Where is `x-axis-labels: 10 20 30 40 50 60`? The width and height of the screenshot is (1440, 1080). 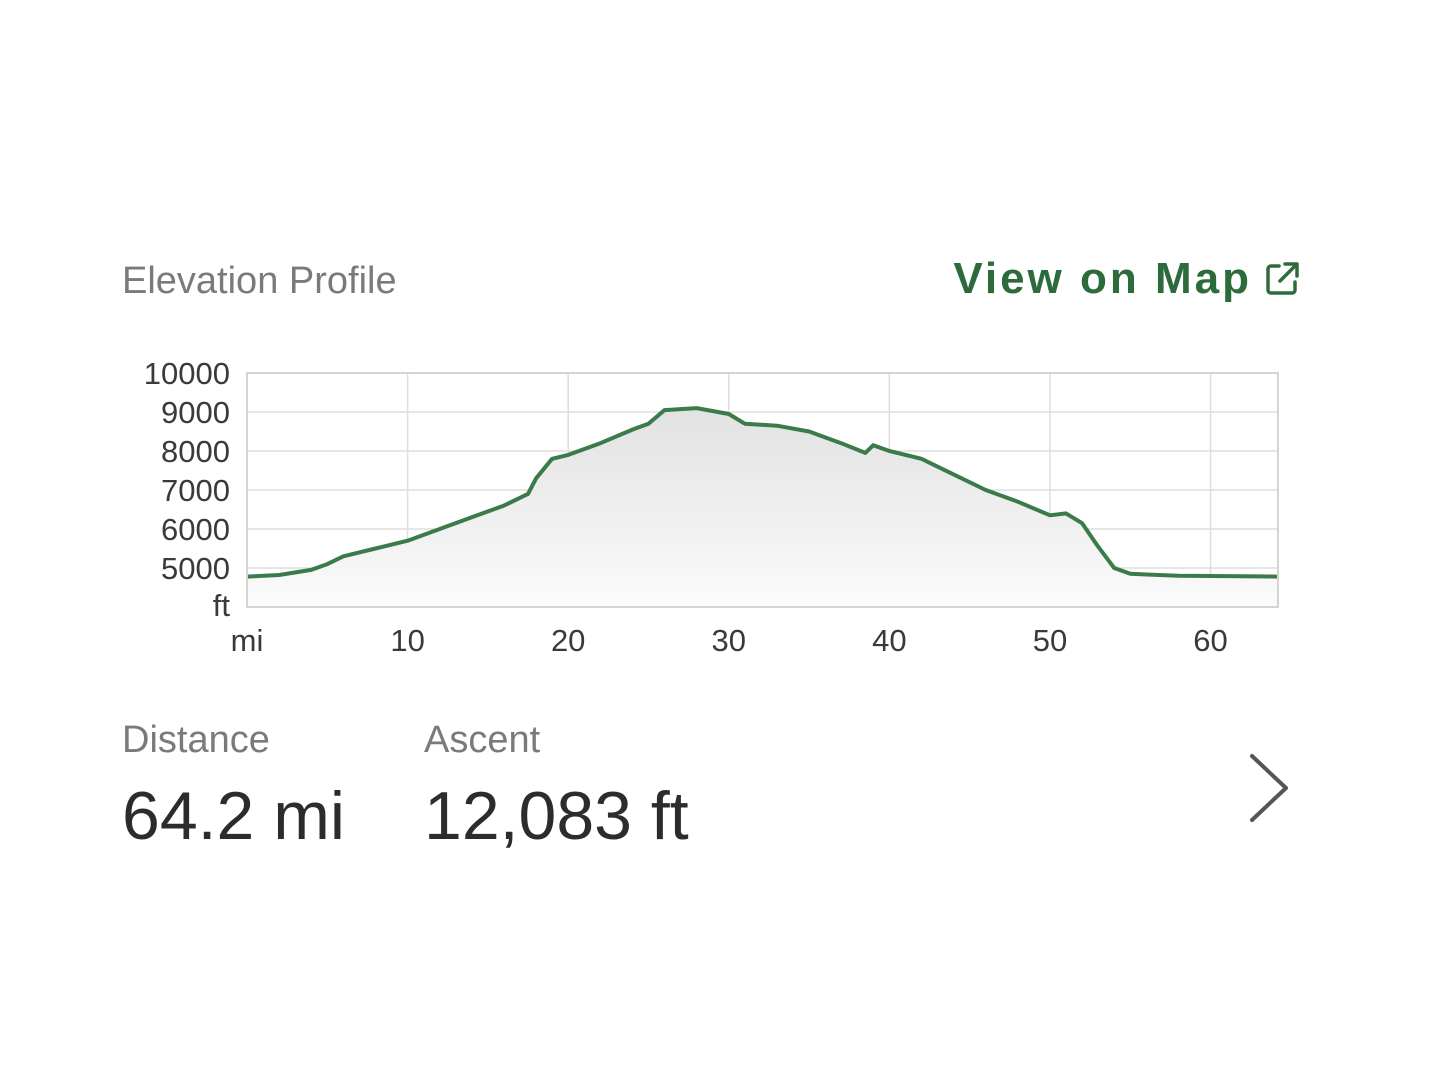 x-axis-labels: 10 20 30 40 50 60 is located at coordinates (808, 640).